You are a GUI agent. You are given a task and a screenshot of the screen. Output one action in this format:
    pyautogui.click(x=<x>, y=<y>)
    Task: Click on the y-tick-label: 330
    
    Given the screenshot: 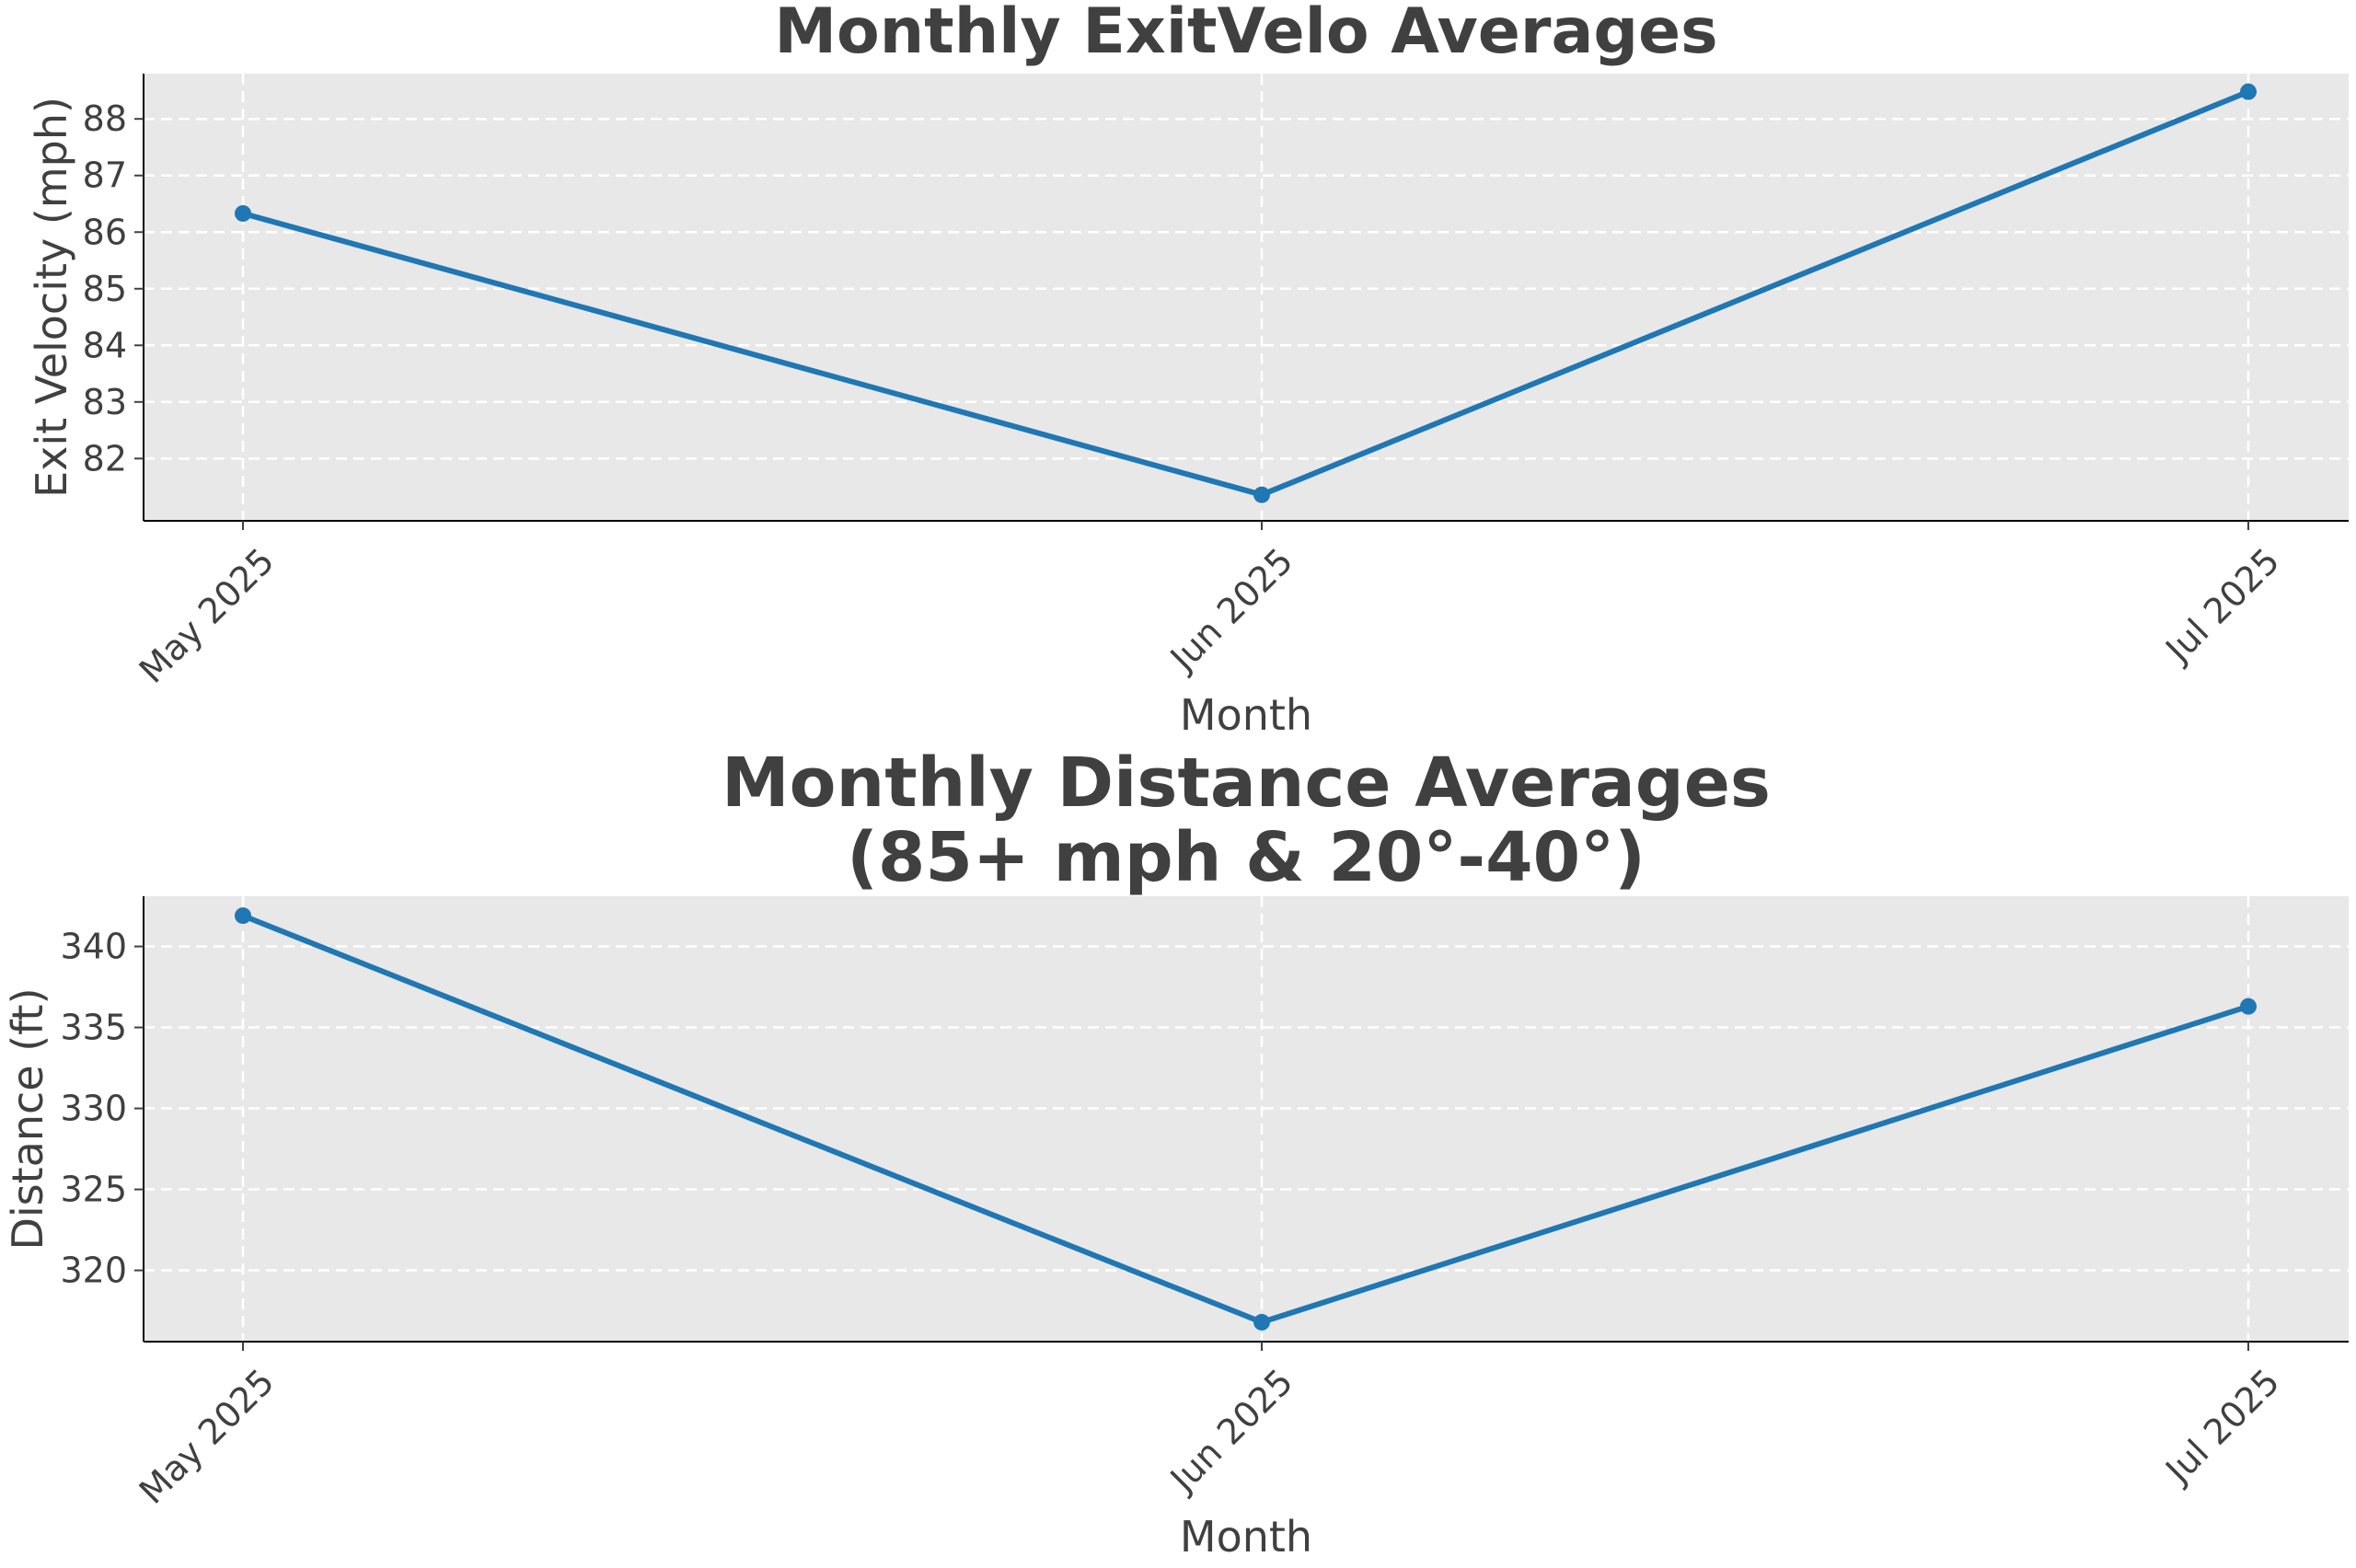 What is the action you would take?
    pyautogui.click(x=93, y=1109)
    